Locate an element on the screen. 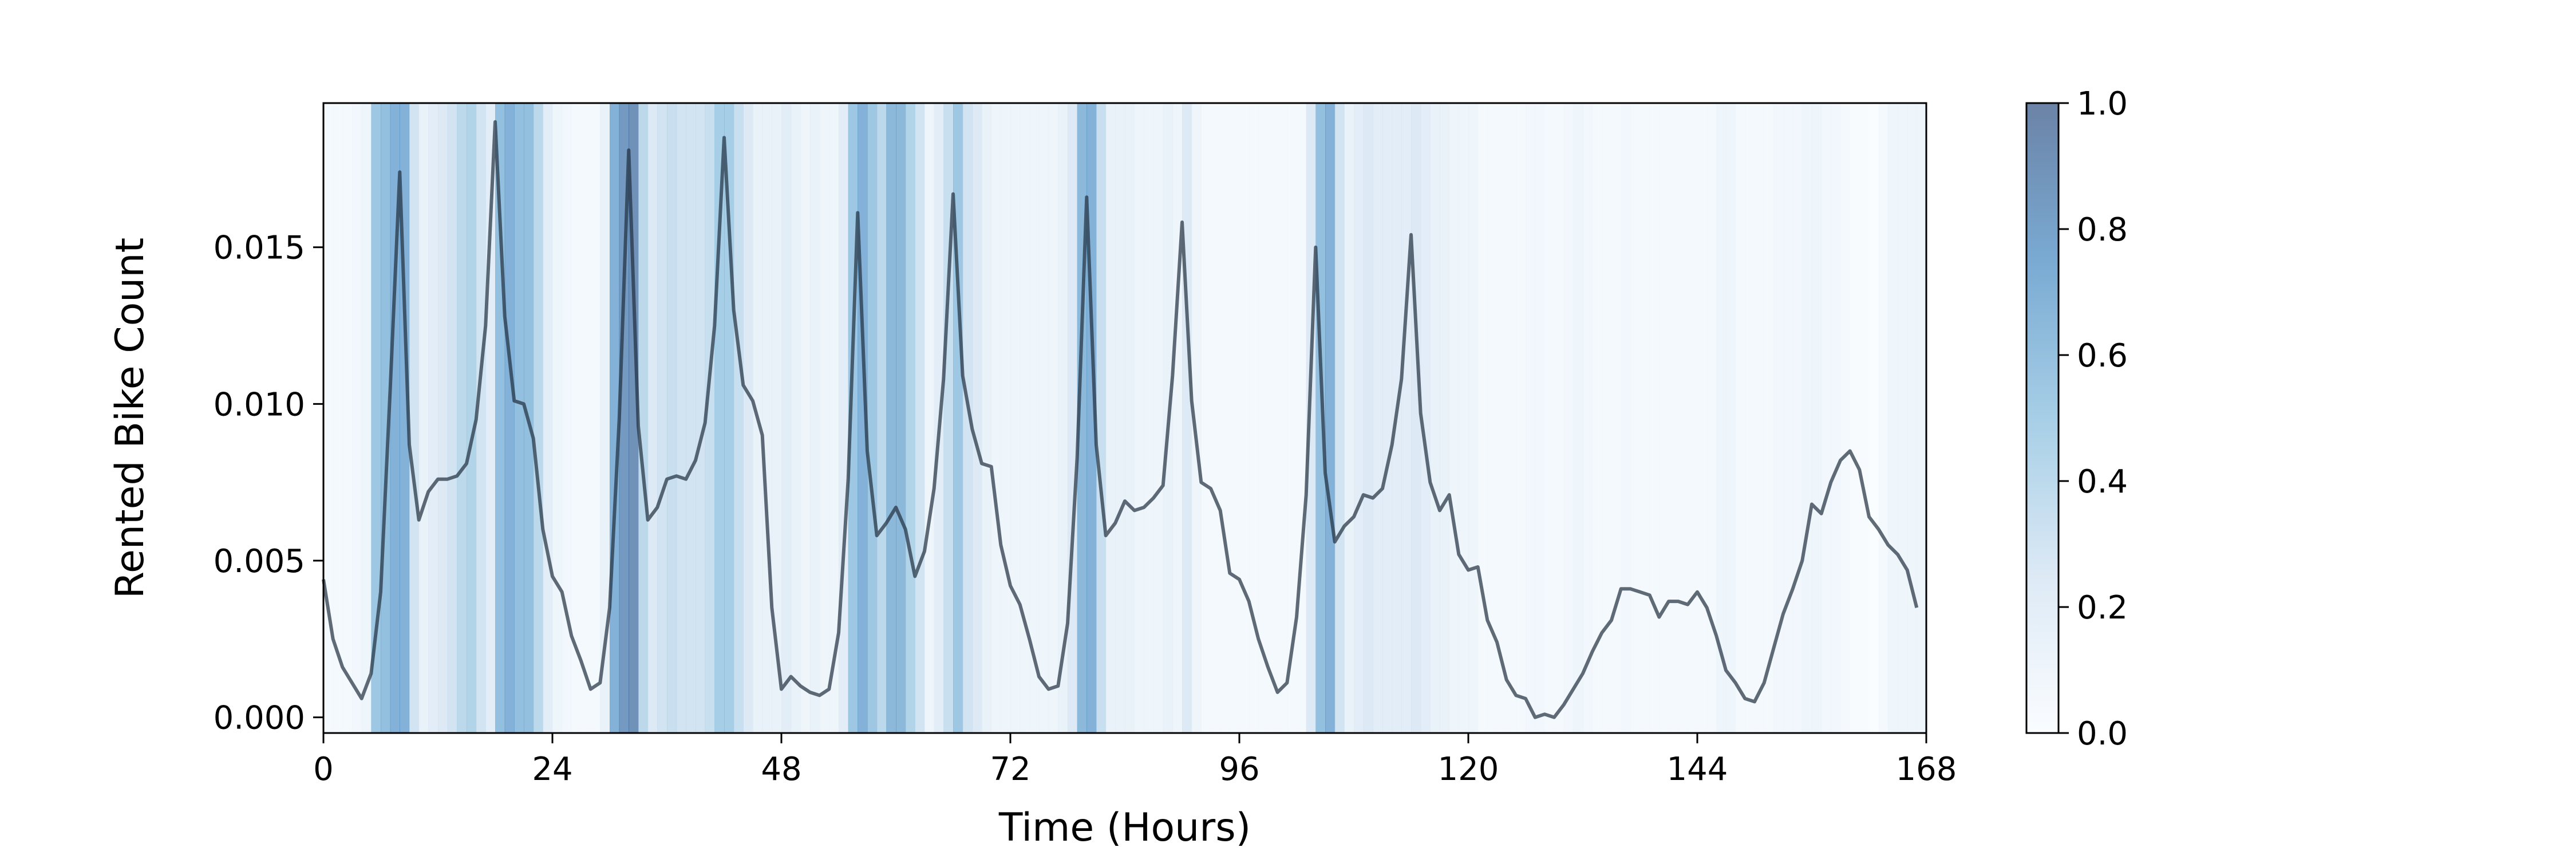 Image resolution: width=2576 pixels, height=859 pixels. y-tick-label: 0.005 is located at coordinates (259, 561).